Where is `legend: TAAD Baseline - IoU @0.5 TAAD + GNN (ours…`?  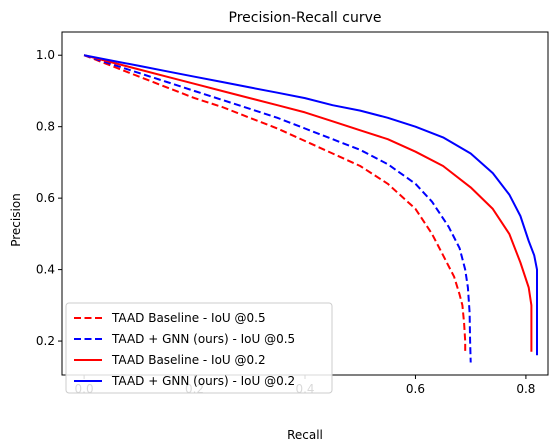 legend: TAAD Baseline - IoU @0.5 TAAD + GNN (ours… is located at coordinates (199, 348).